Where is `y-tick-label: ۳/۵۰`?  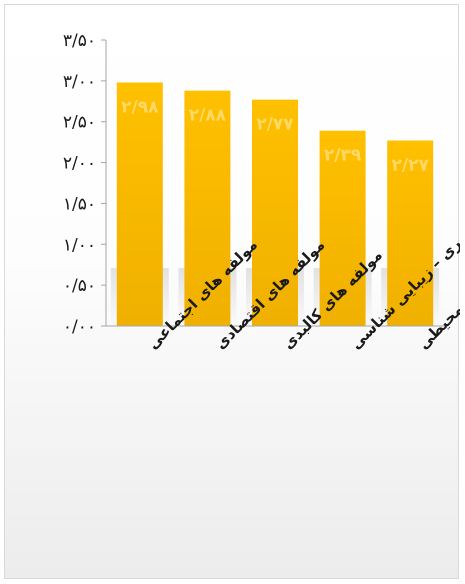
y-tick-label: ۳/۵۰ is located at coordinates (79, 41).